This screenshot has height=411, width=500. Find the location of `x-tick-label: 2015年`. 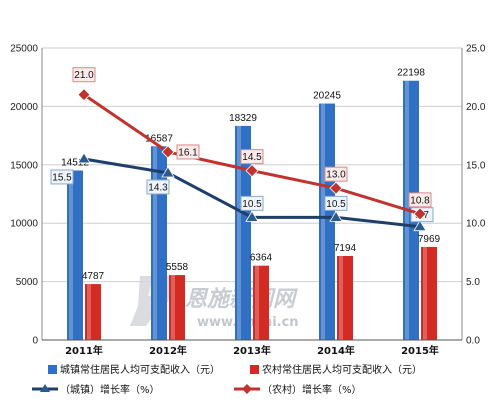

x-tick-label: 2015年 is located at coordinates (420, 350).